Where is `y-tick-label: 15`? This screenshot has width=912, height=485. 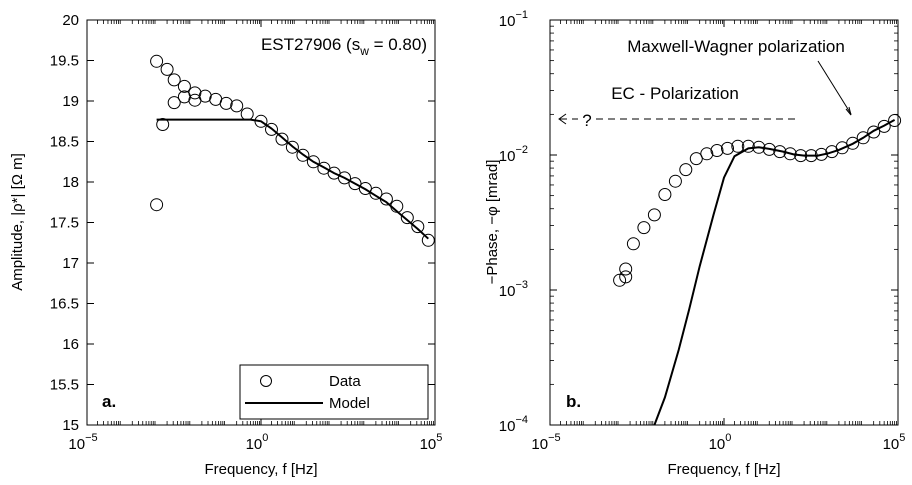
y-tick-label: 15 is located at coordinates (70, 425).